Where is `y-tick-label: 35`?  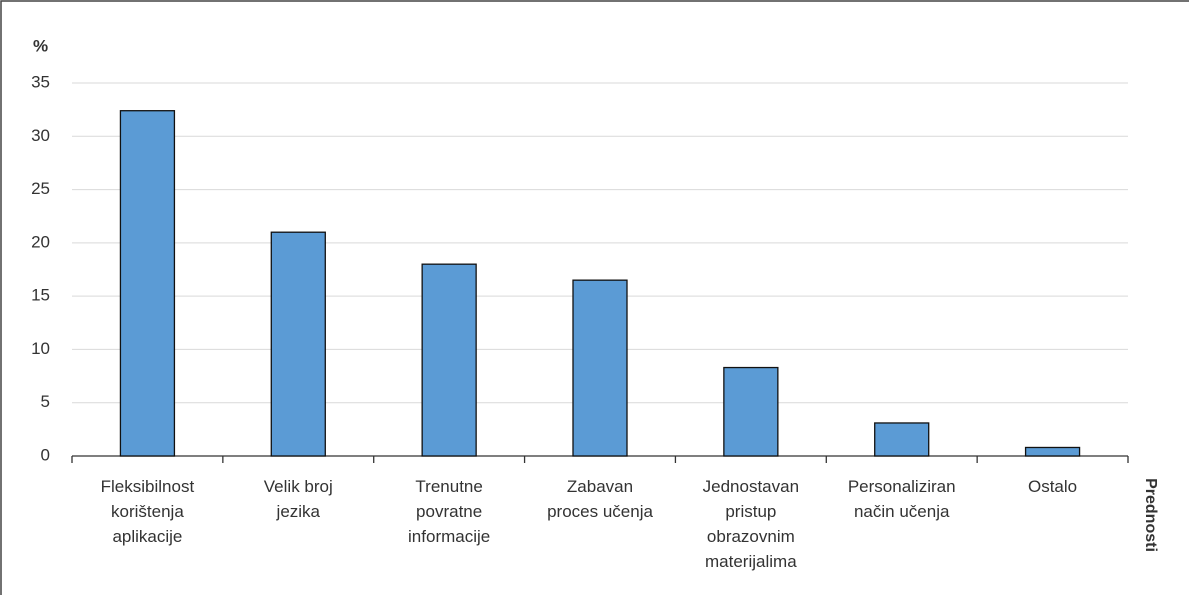
y-tick-label: 35 is located at coordinates (40, 81).